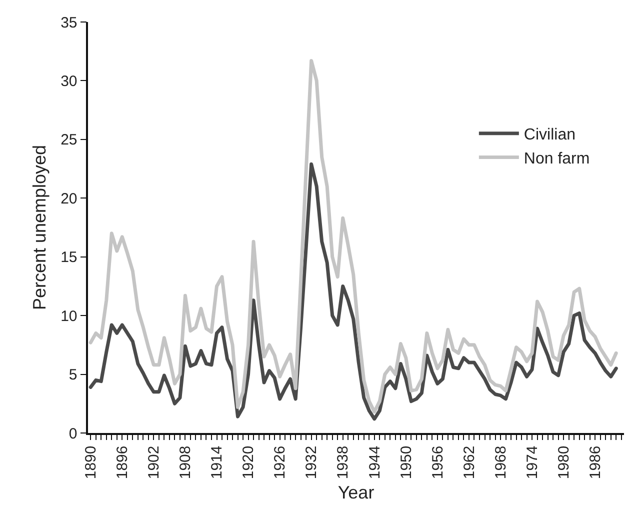  Describe the element at coordinates (73, 375) in the screenshot. I see `y-tick-label: 5` at that location.